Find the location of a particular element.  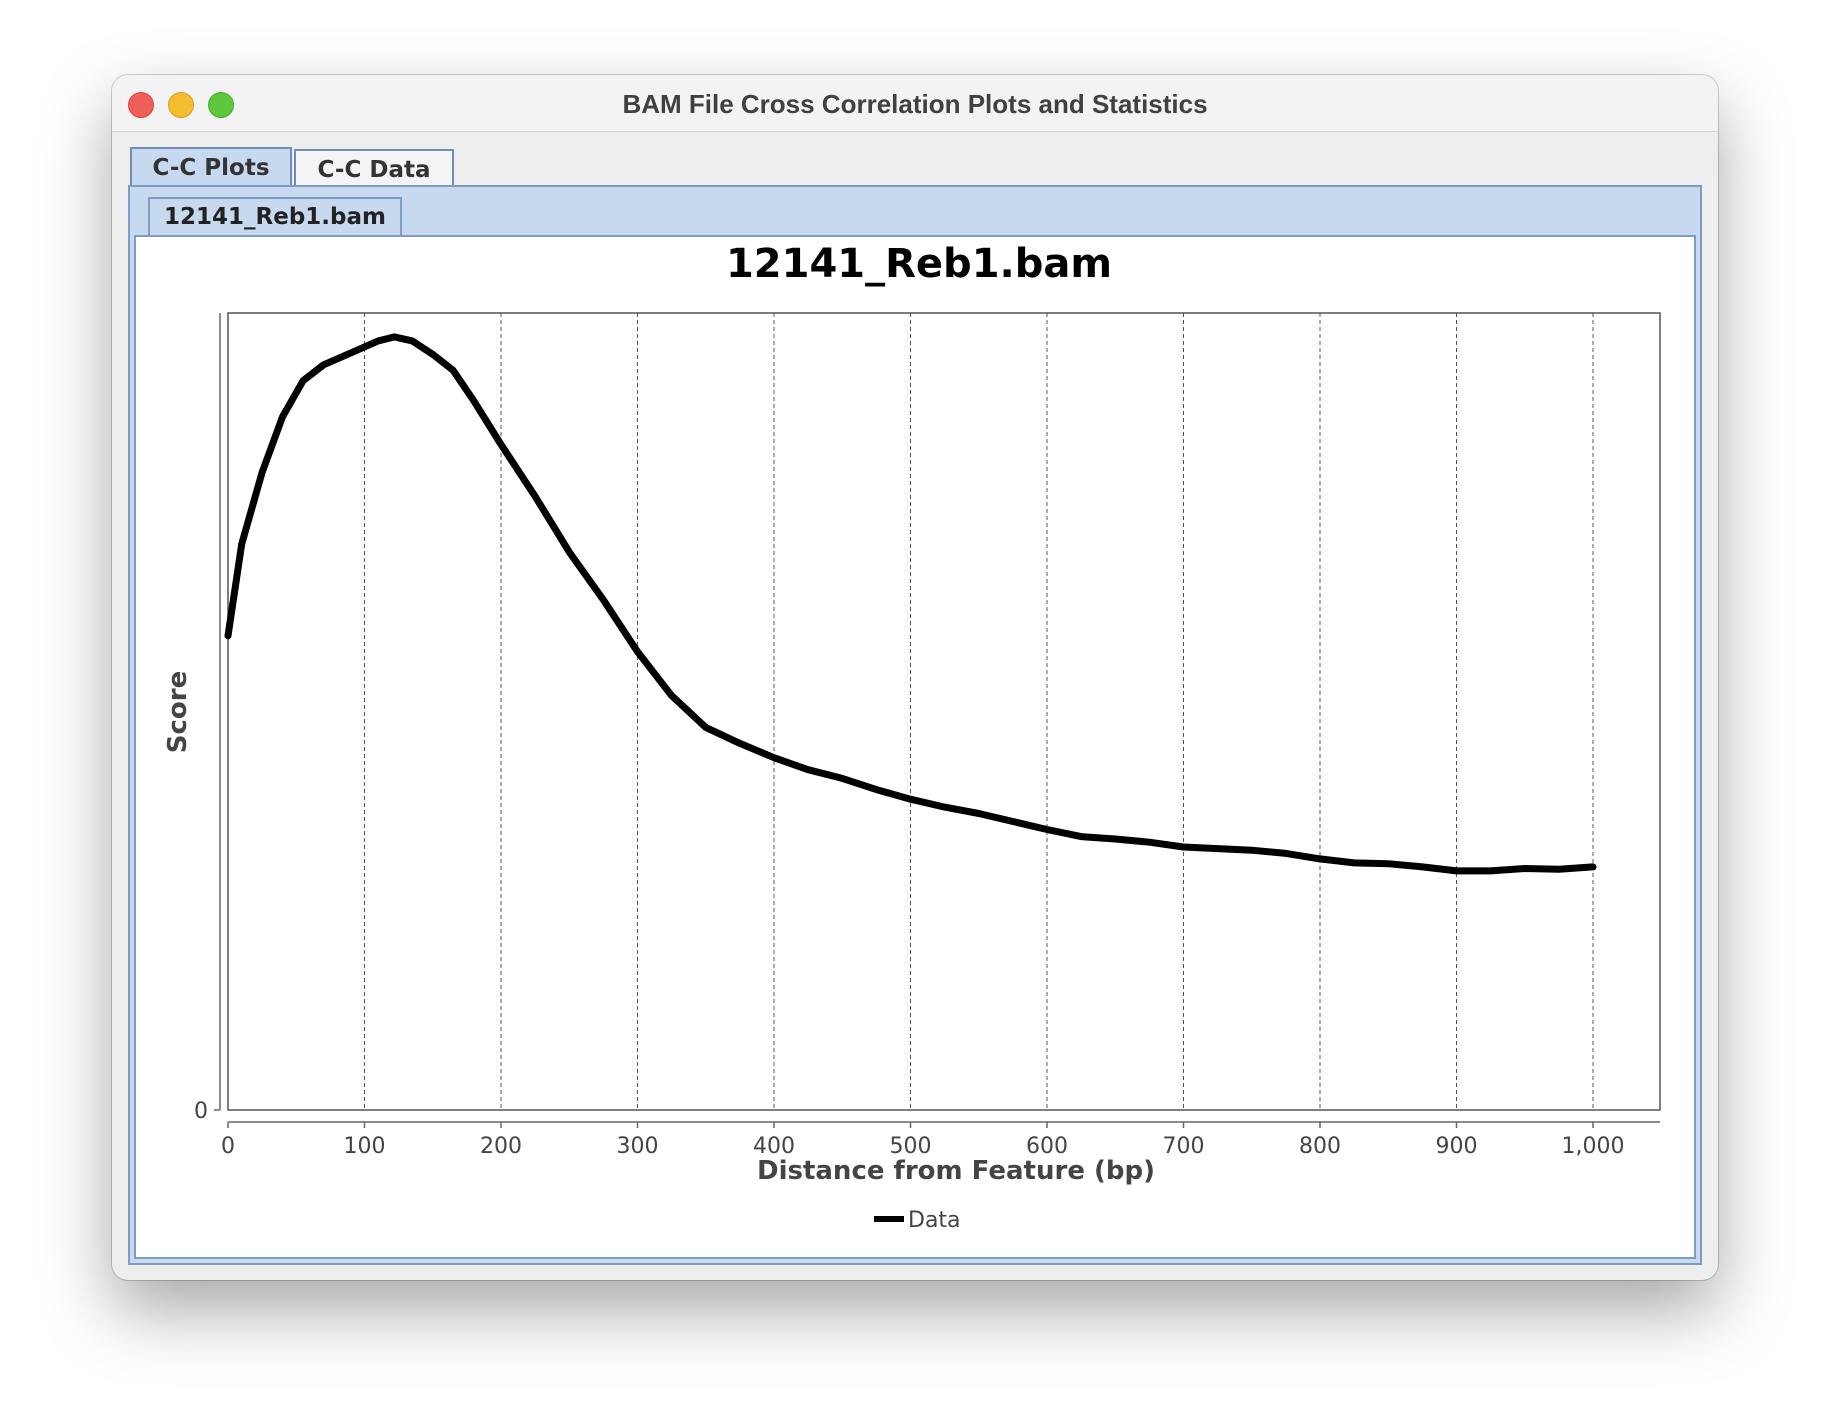

legend: Data is located at coordinates (917, 1220).